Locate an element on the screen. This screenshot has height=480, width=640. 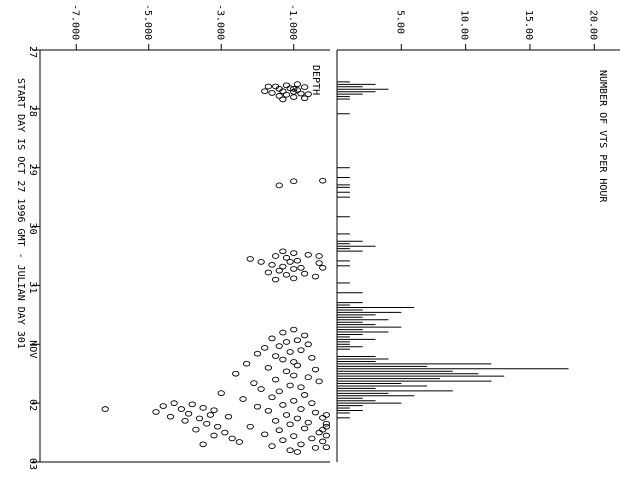
time-tick-label: 30 is located at coordinates (32, 229).